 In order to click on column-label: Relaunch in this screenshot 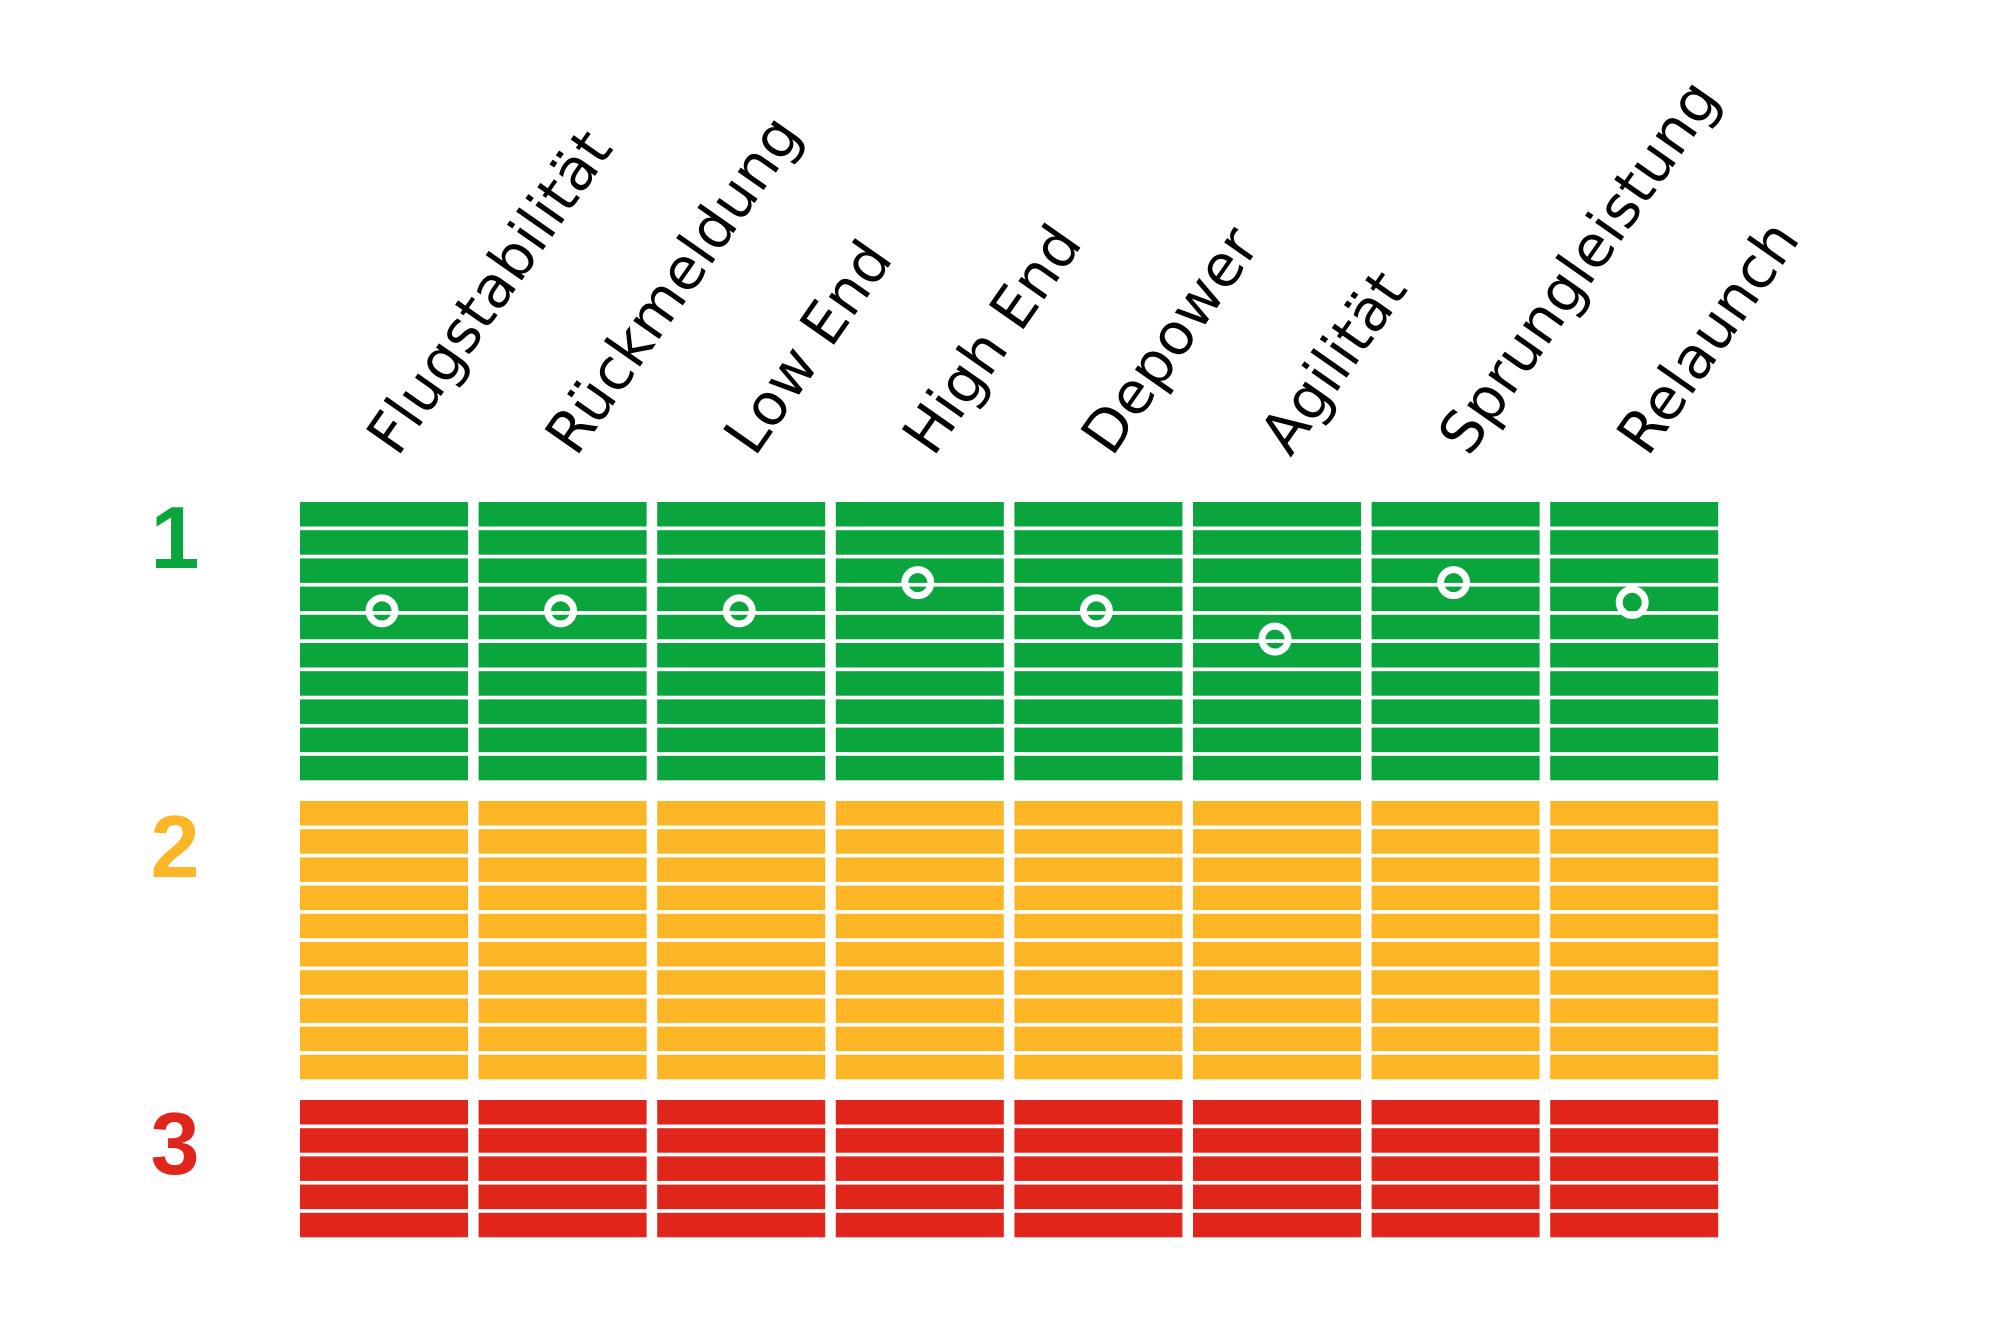, I will do `click(1707, 337)`.